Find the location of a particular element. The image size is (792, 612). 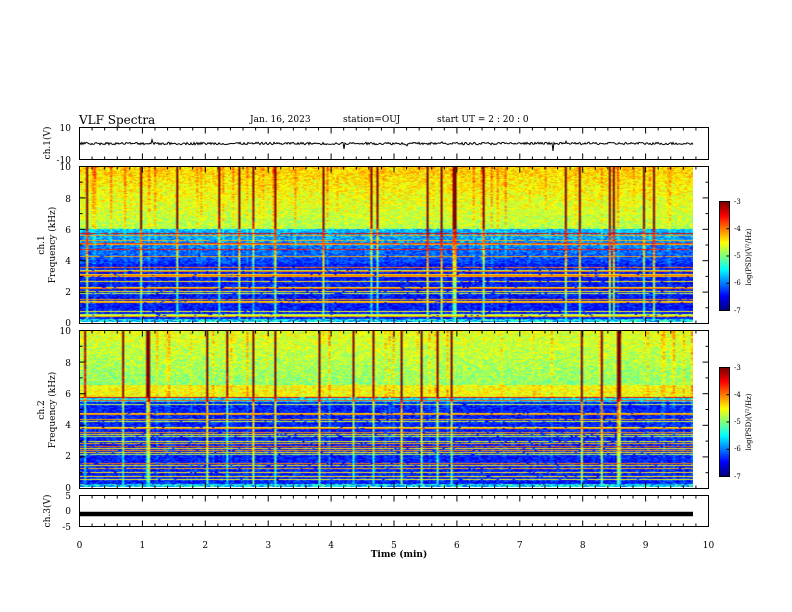

station-label: station=OUJ is located at coordinates (372, 120).